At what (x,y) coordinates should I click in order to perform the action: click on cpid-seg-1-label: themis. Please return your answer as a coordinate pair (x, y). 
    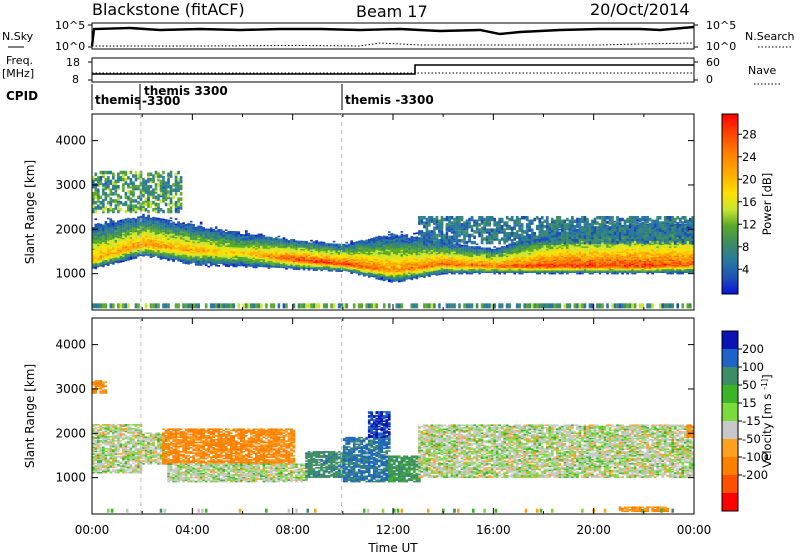
    Looking at the image, I should click on (118, 100).